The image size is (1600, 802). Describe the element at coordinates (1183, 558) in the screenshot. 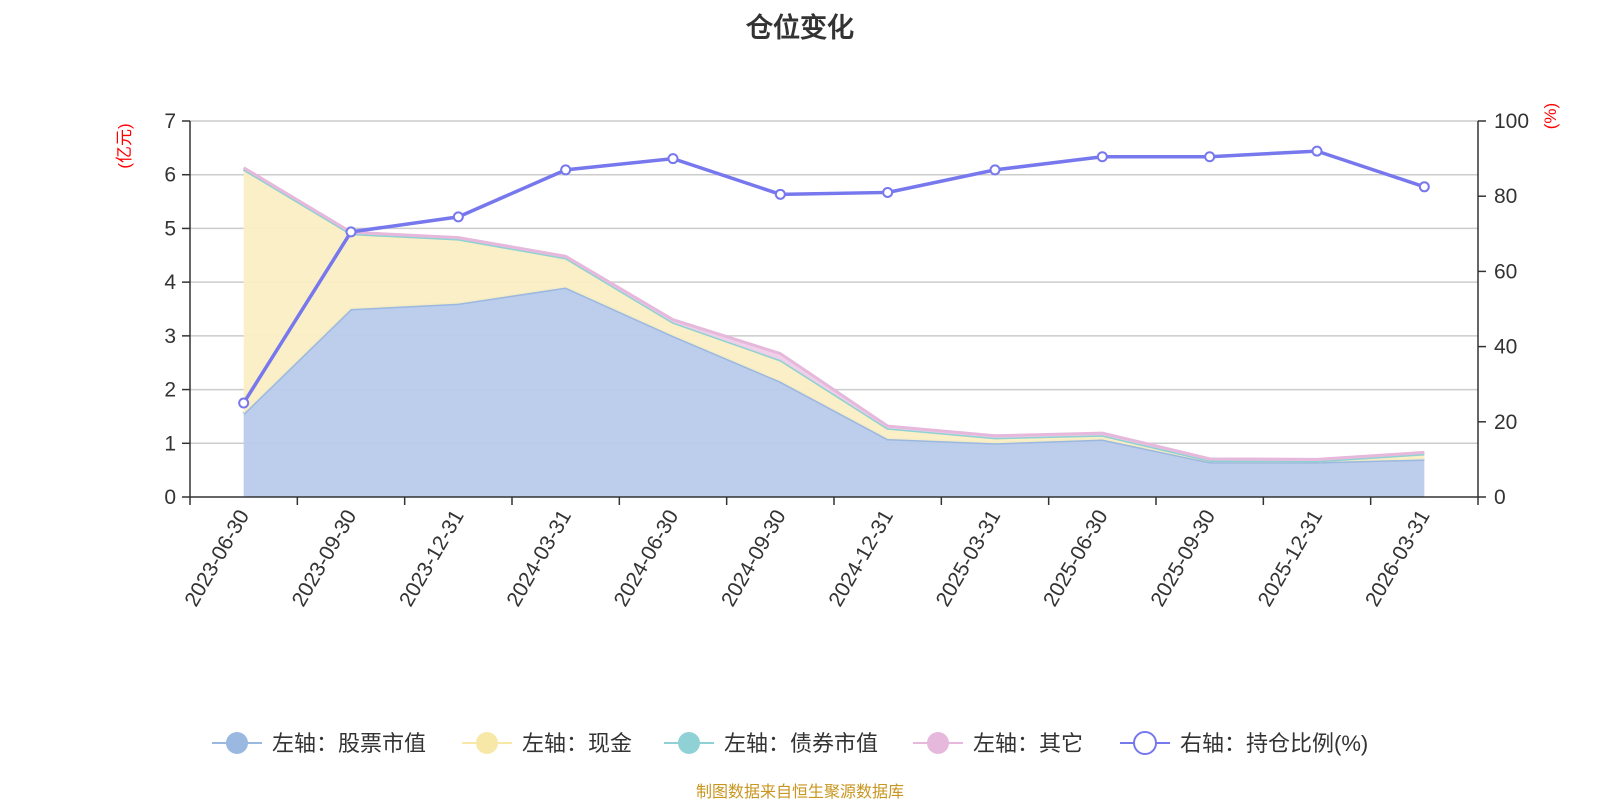

I see `x-tick-label: 2025-09-30` at that location.